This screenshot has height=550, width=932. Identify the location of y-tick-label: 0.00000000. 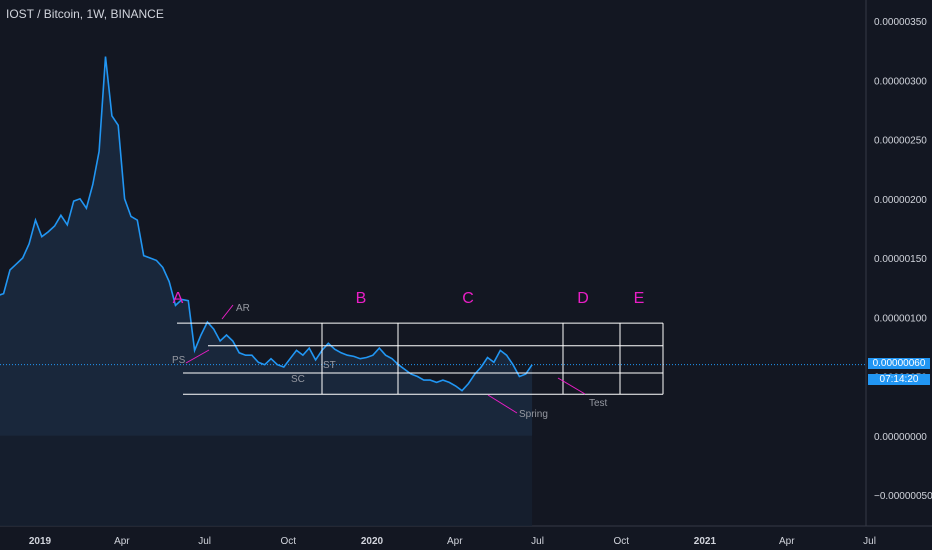
(900, 437).